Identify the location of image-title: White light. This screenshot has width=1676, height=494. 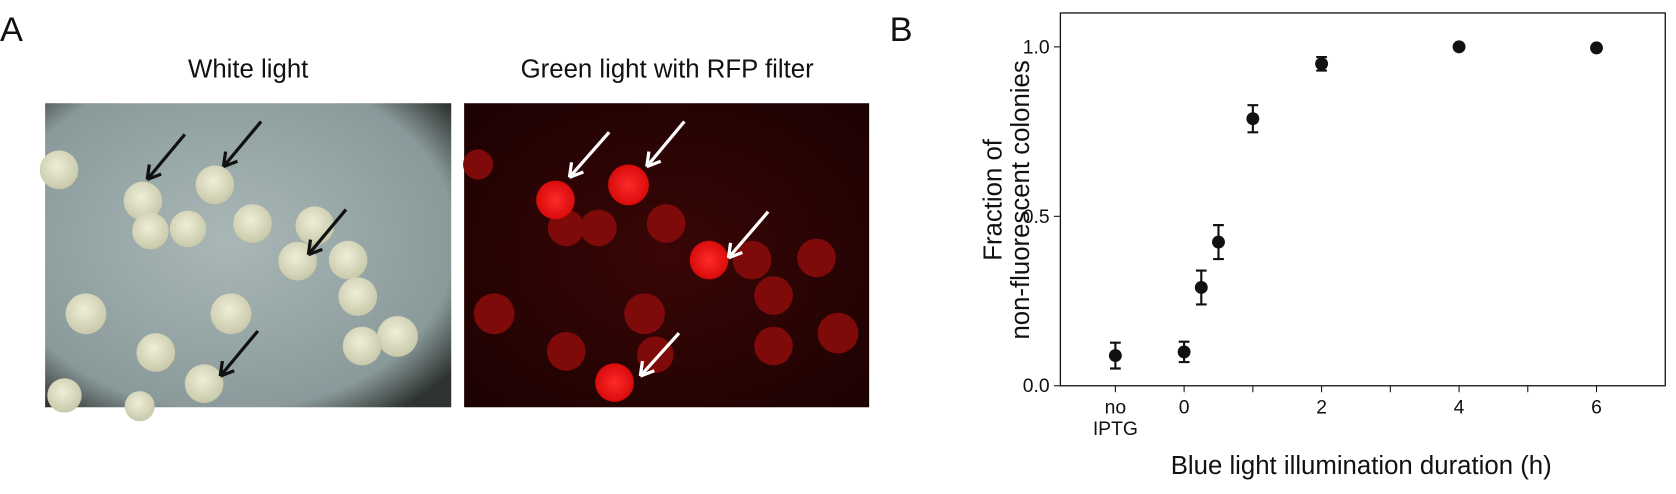
(248, 69).